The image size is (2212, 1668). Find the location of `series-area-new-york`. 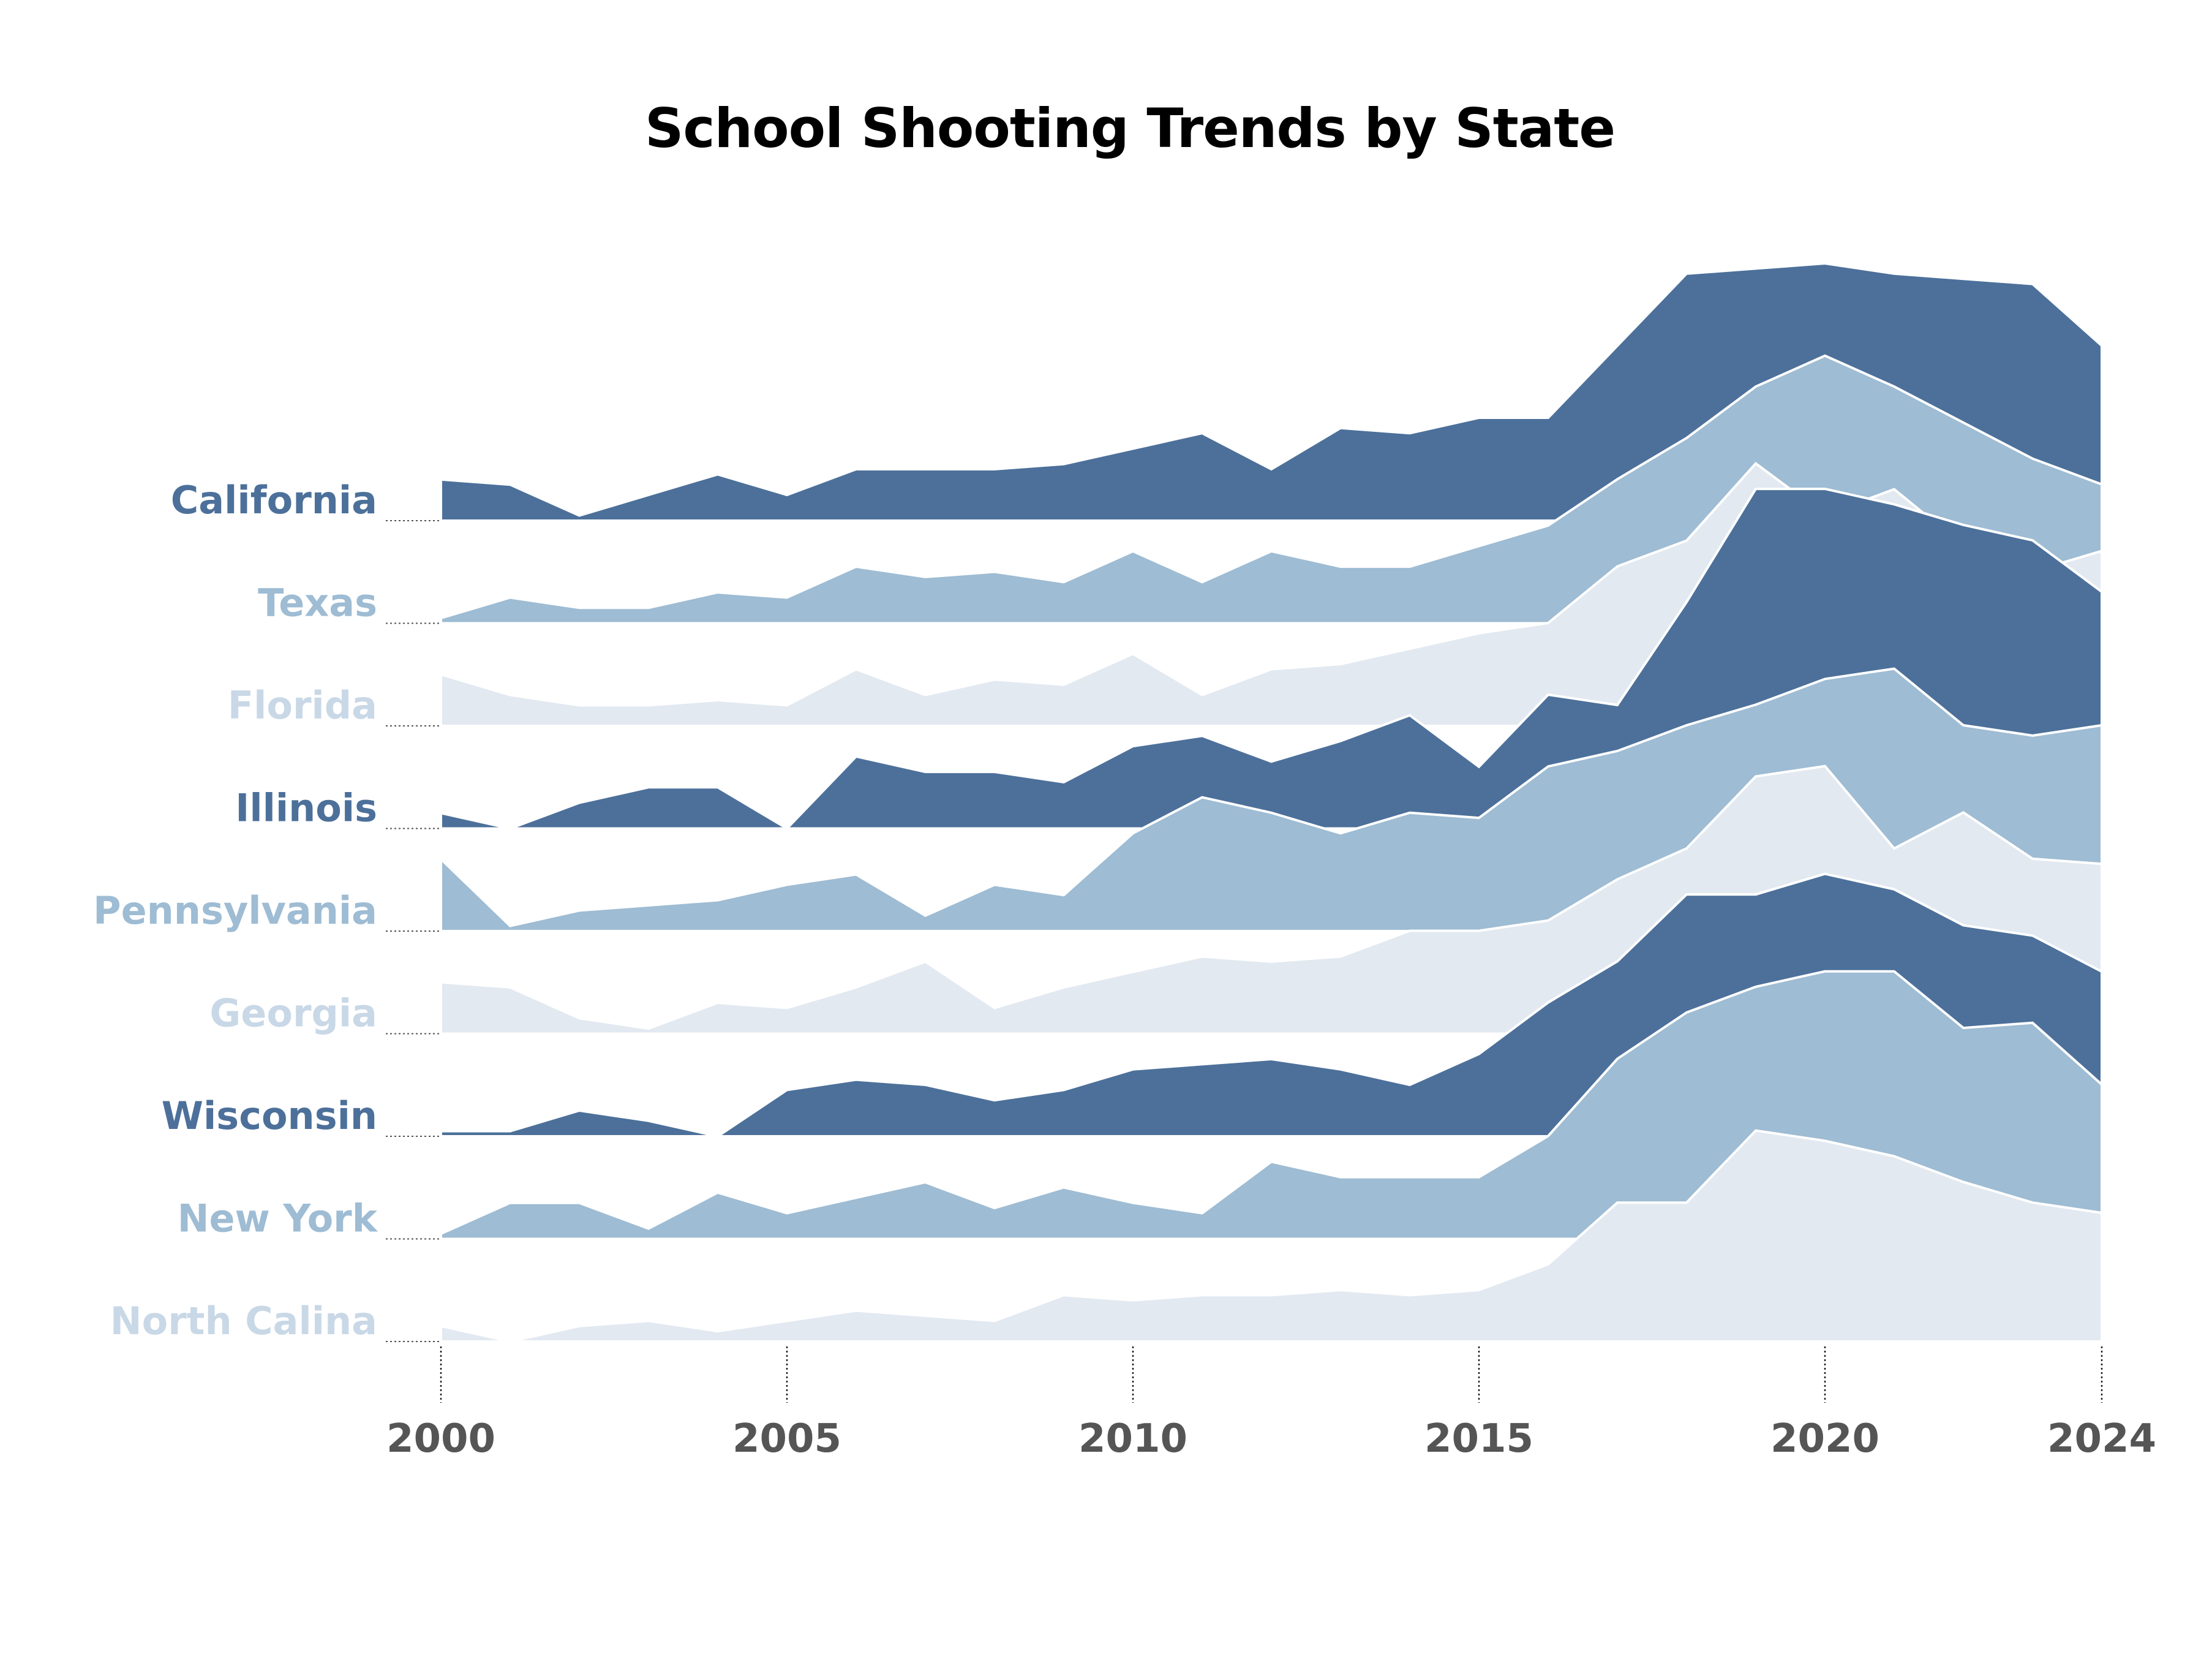

series-area-new-york is located at coordinates (1271, 1105).